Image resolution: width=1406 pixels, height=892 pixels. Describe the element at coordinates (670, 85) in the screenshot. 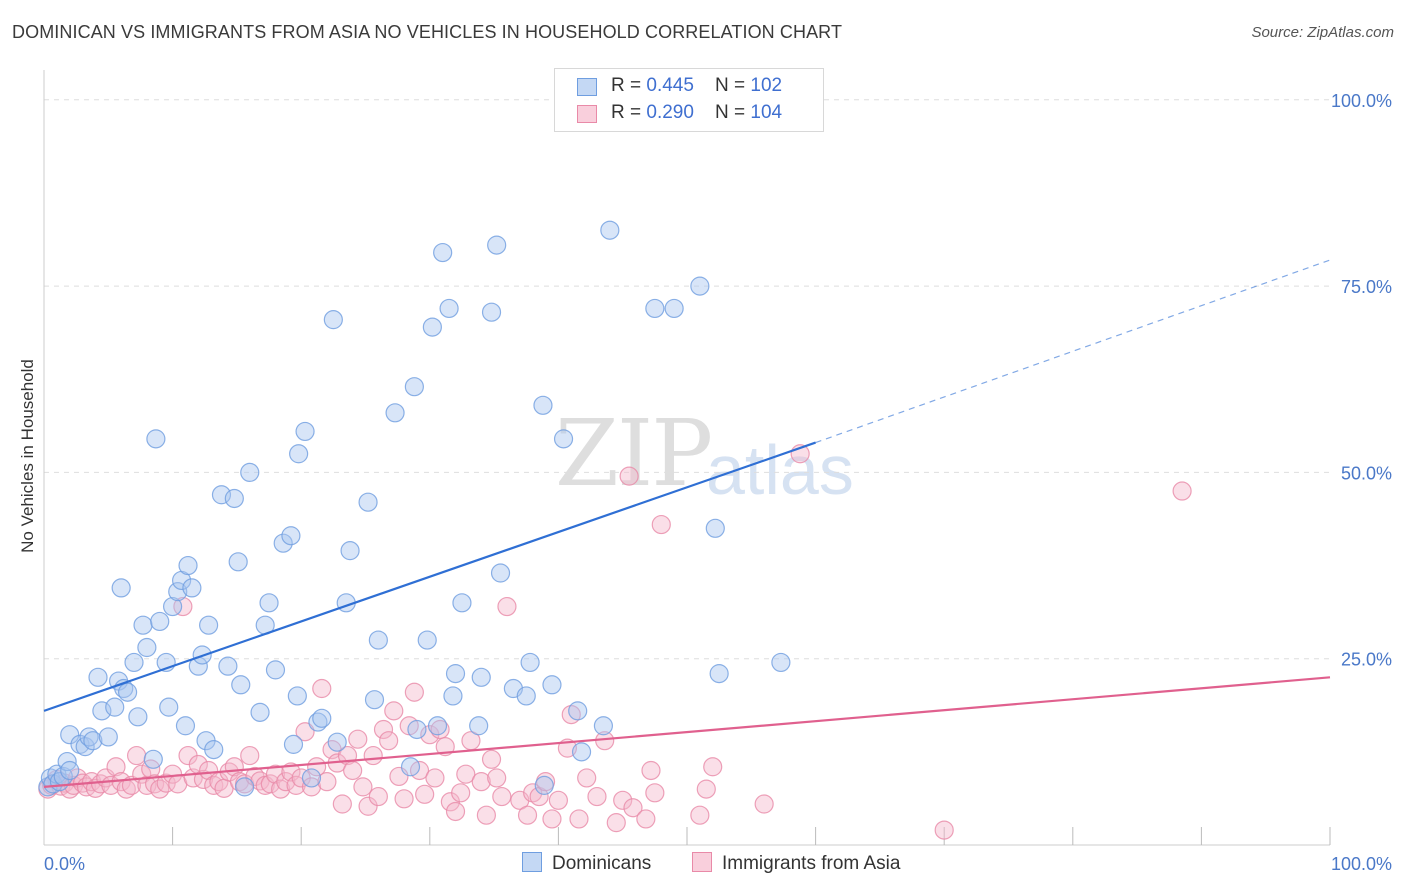

I see `legend-r-value: 0.445` at that location.